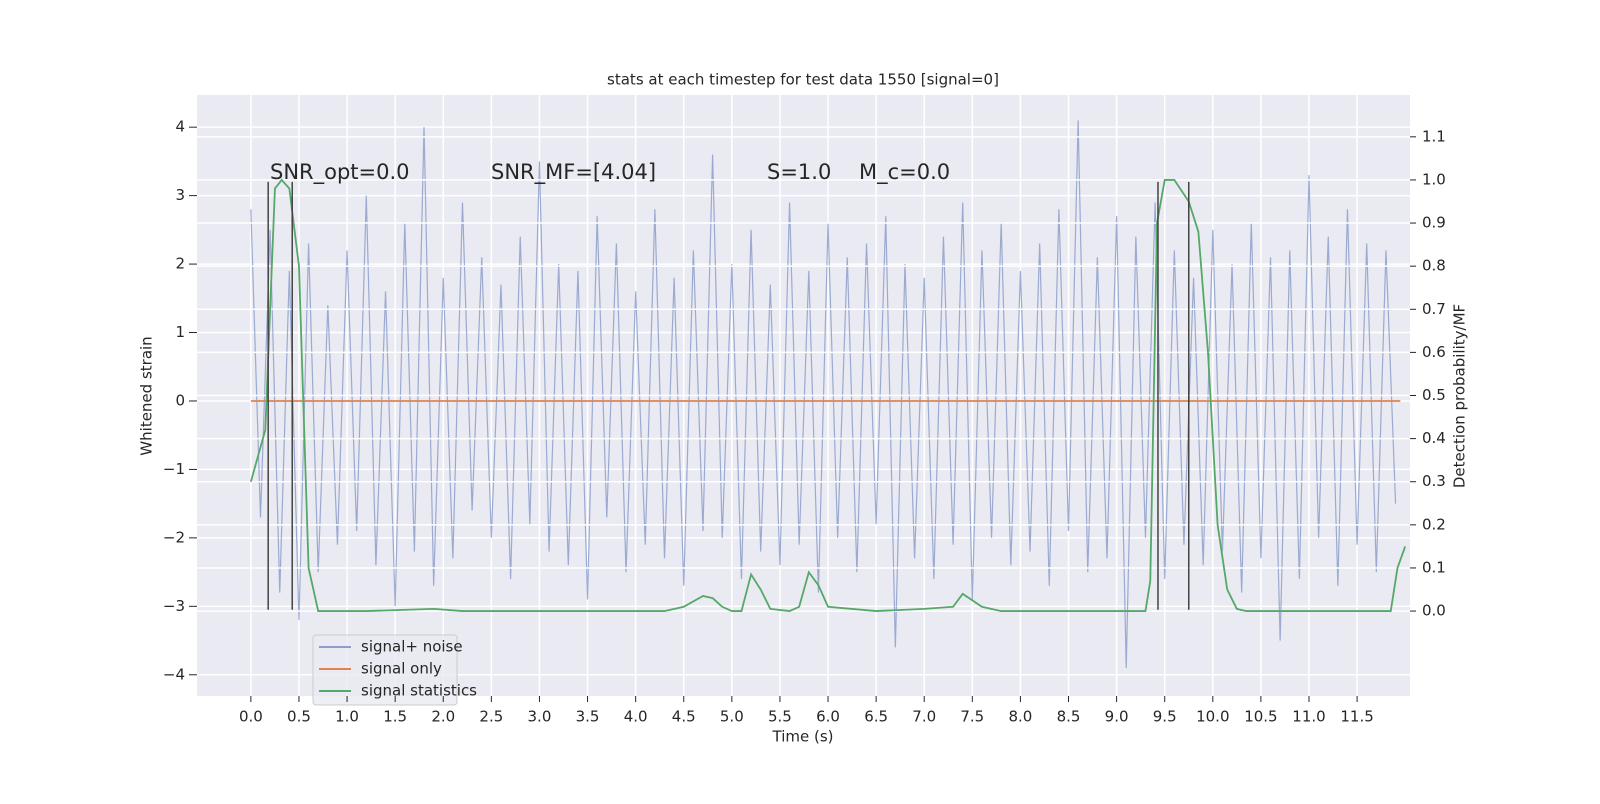 The height and width of the screenshot is (804, 1600). What do you see at coordinates (340, 172) in the screenshot?
I see `annotation: SNR_opt=0.0` at bounding box center [340, 172].